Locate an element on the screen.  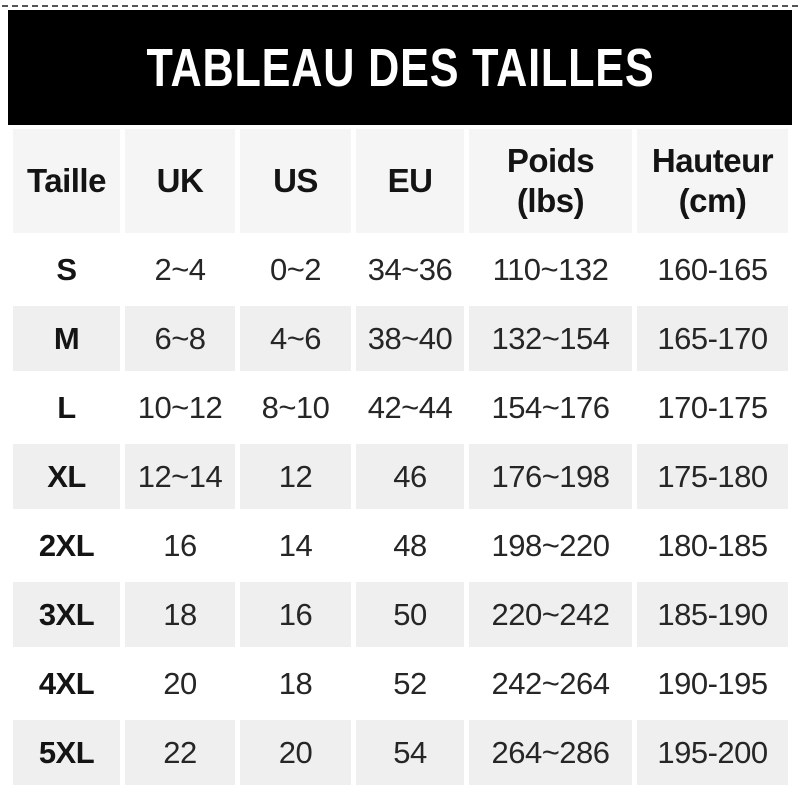
column-header-taille: Taille is located at coordinates (66, 181).